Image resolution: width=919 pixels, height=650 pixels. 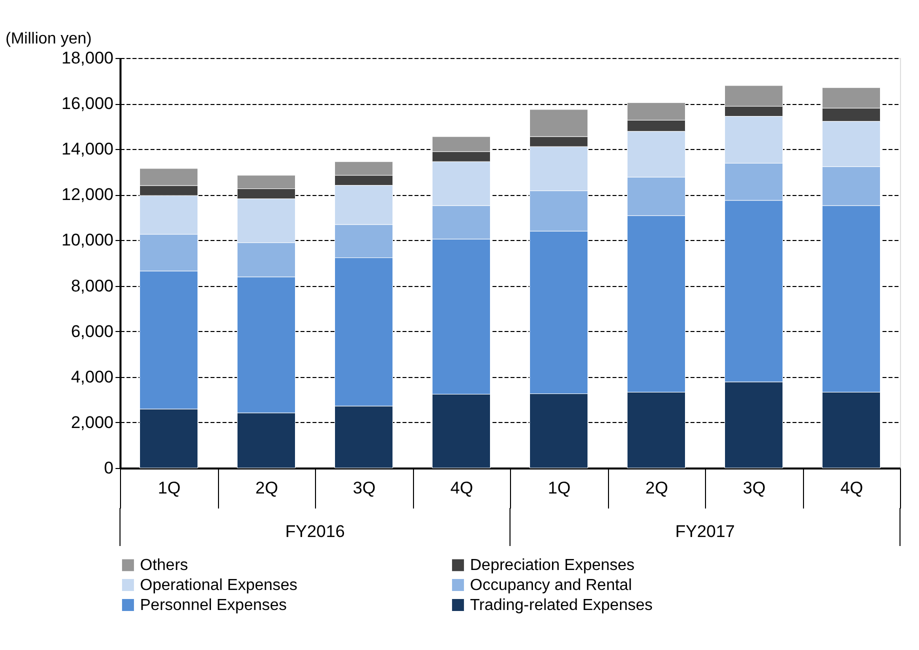 I want to click on legend-label: Trading-related Expenses, so click(x=561, y=605).